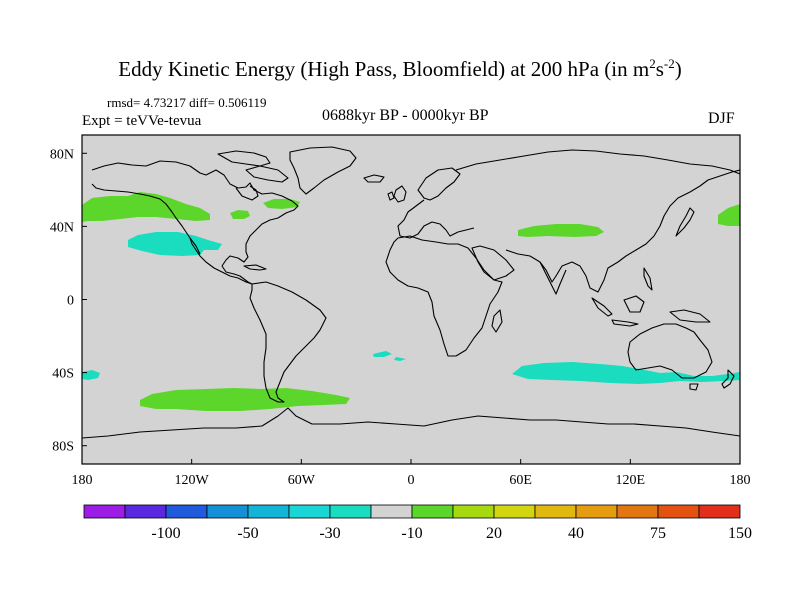 The width and height of the screenshot is (800, 600). Describe the element at coordinates (62, 227) in the screenshot. I see `y-tick-label: 40N` at that location.